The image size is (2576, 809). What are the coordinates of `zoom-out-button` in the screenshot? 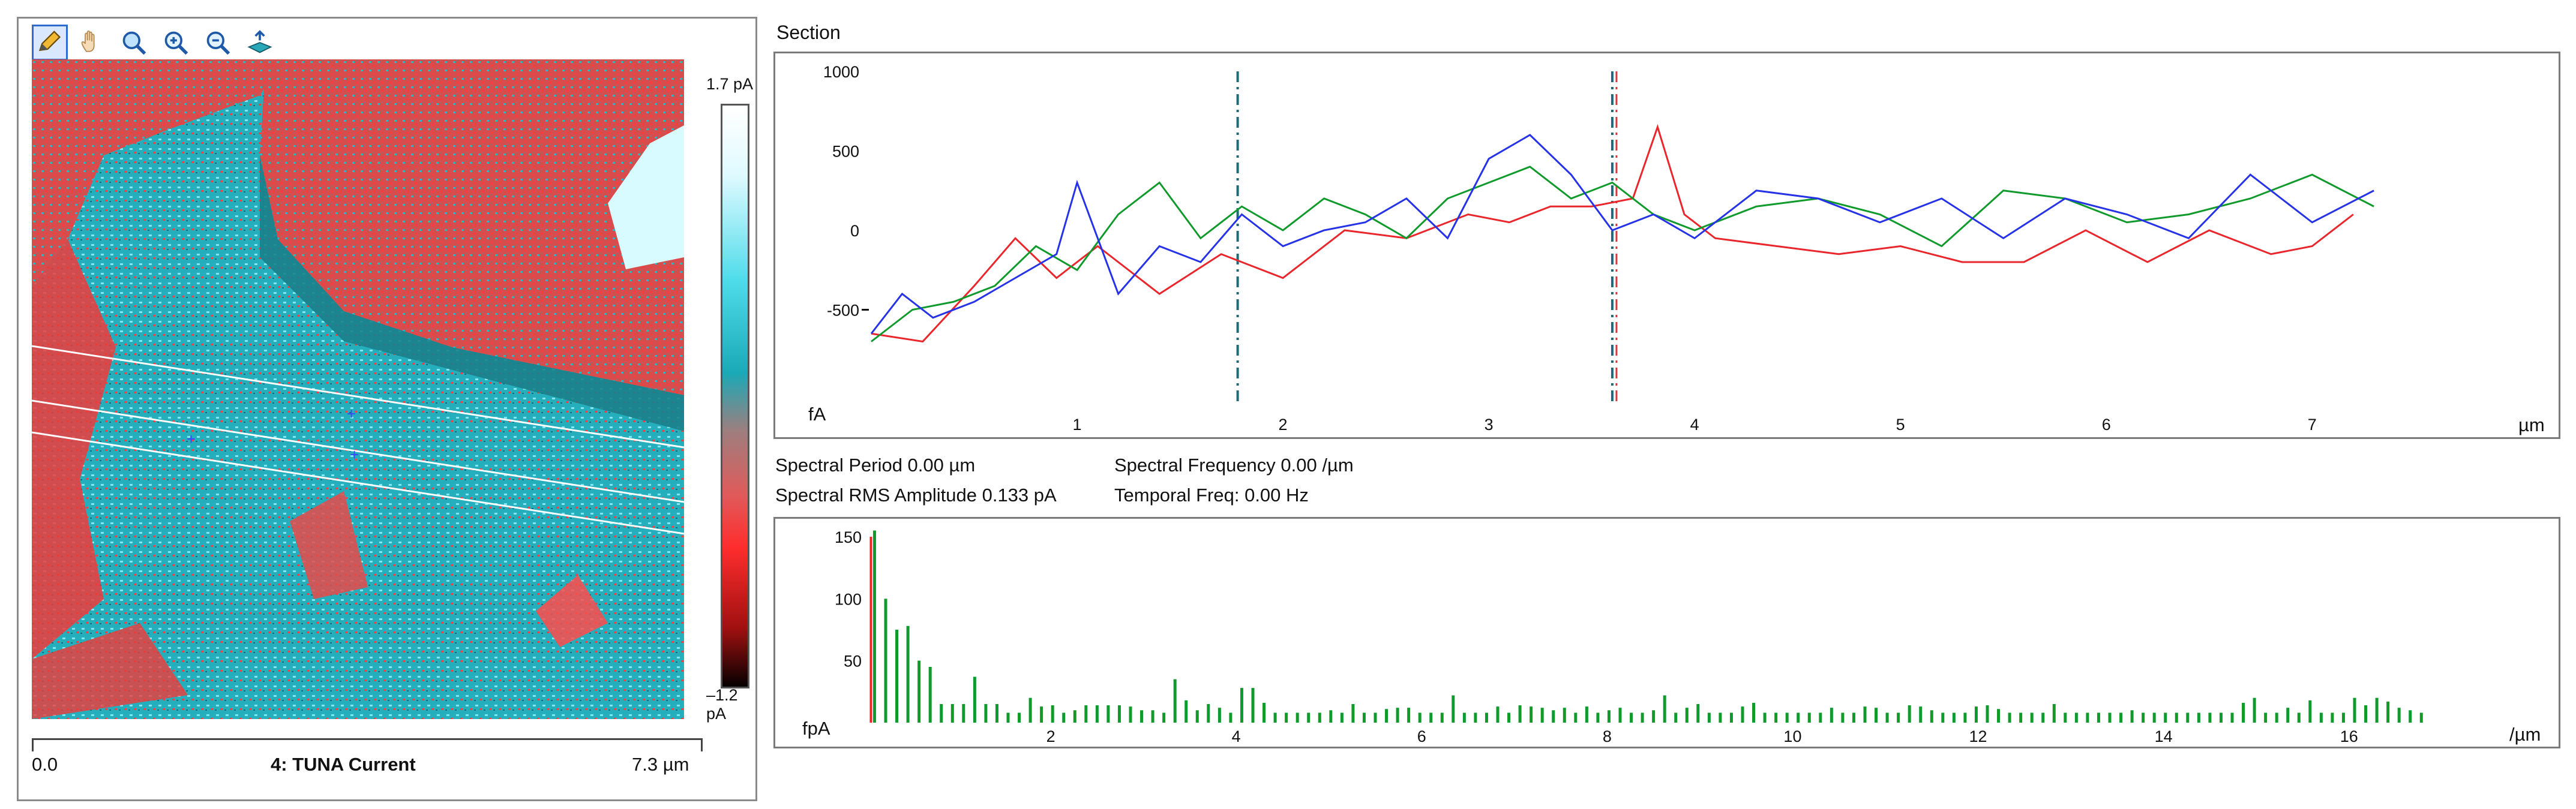 It's located at (218, 43).